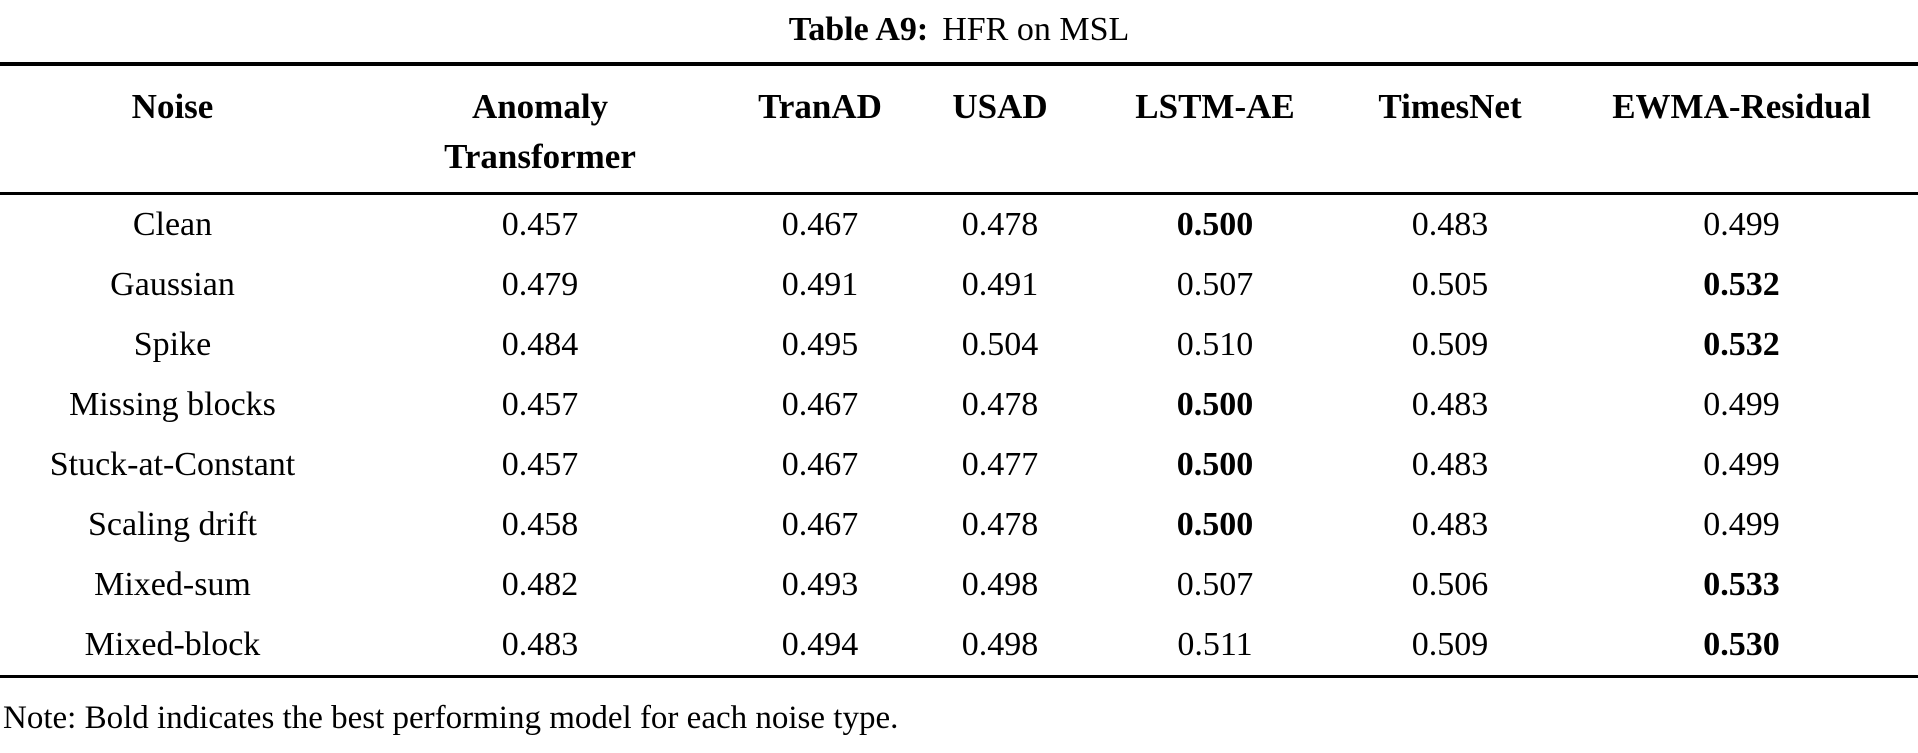 This screenshot has width=1918, height=753. I want to click on value-cell: 0.530, so click(1741, 644).